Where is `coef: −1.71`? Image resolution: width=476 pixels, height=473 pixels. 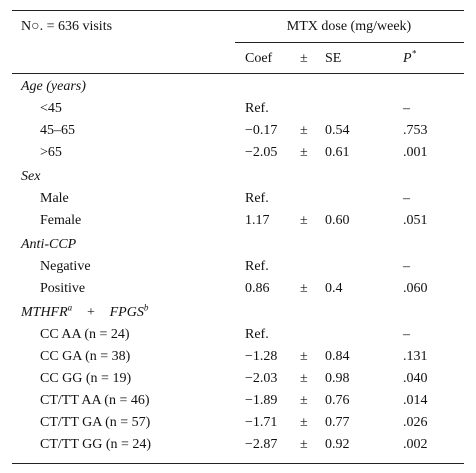 coef: −1.71 is located at coordinates (261, 422).